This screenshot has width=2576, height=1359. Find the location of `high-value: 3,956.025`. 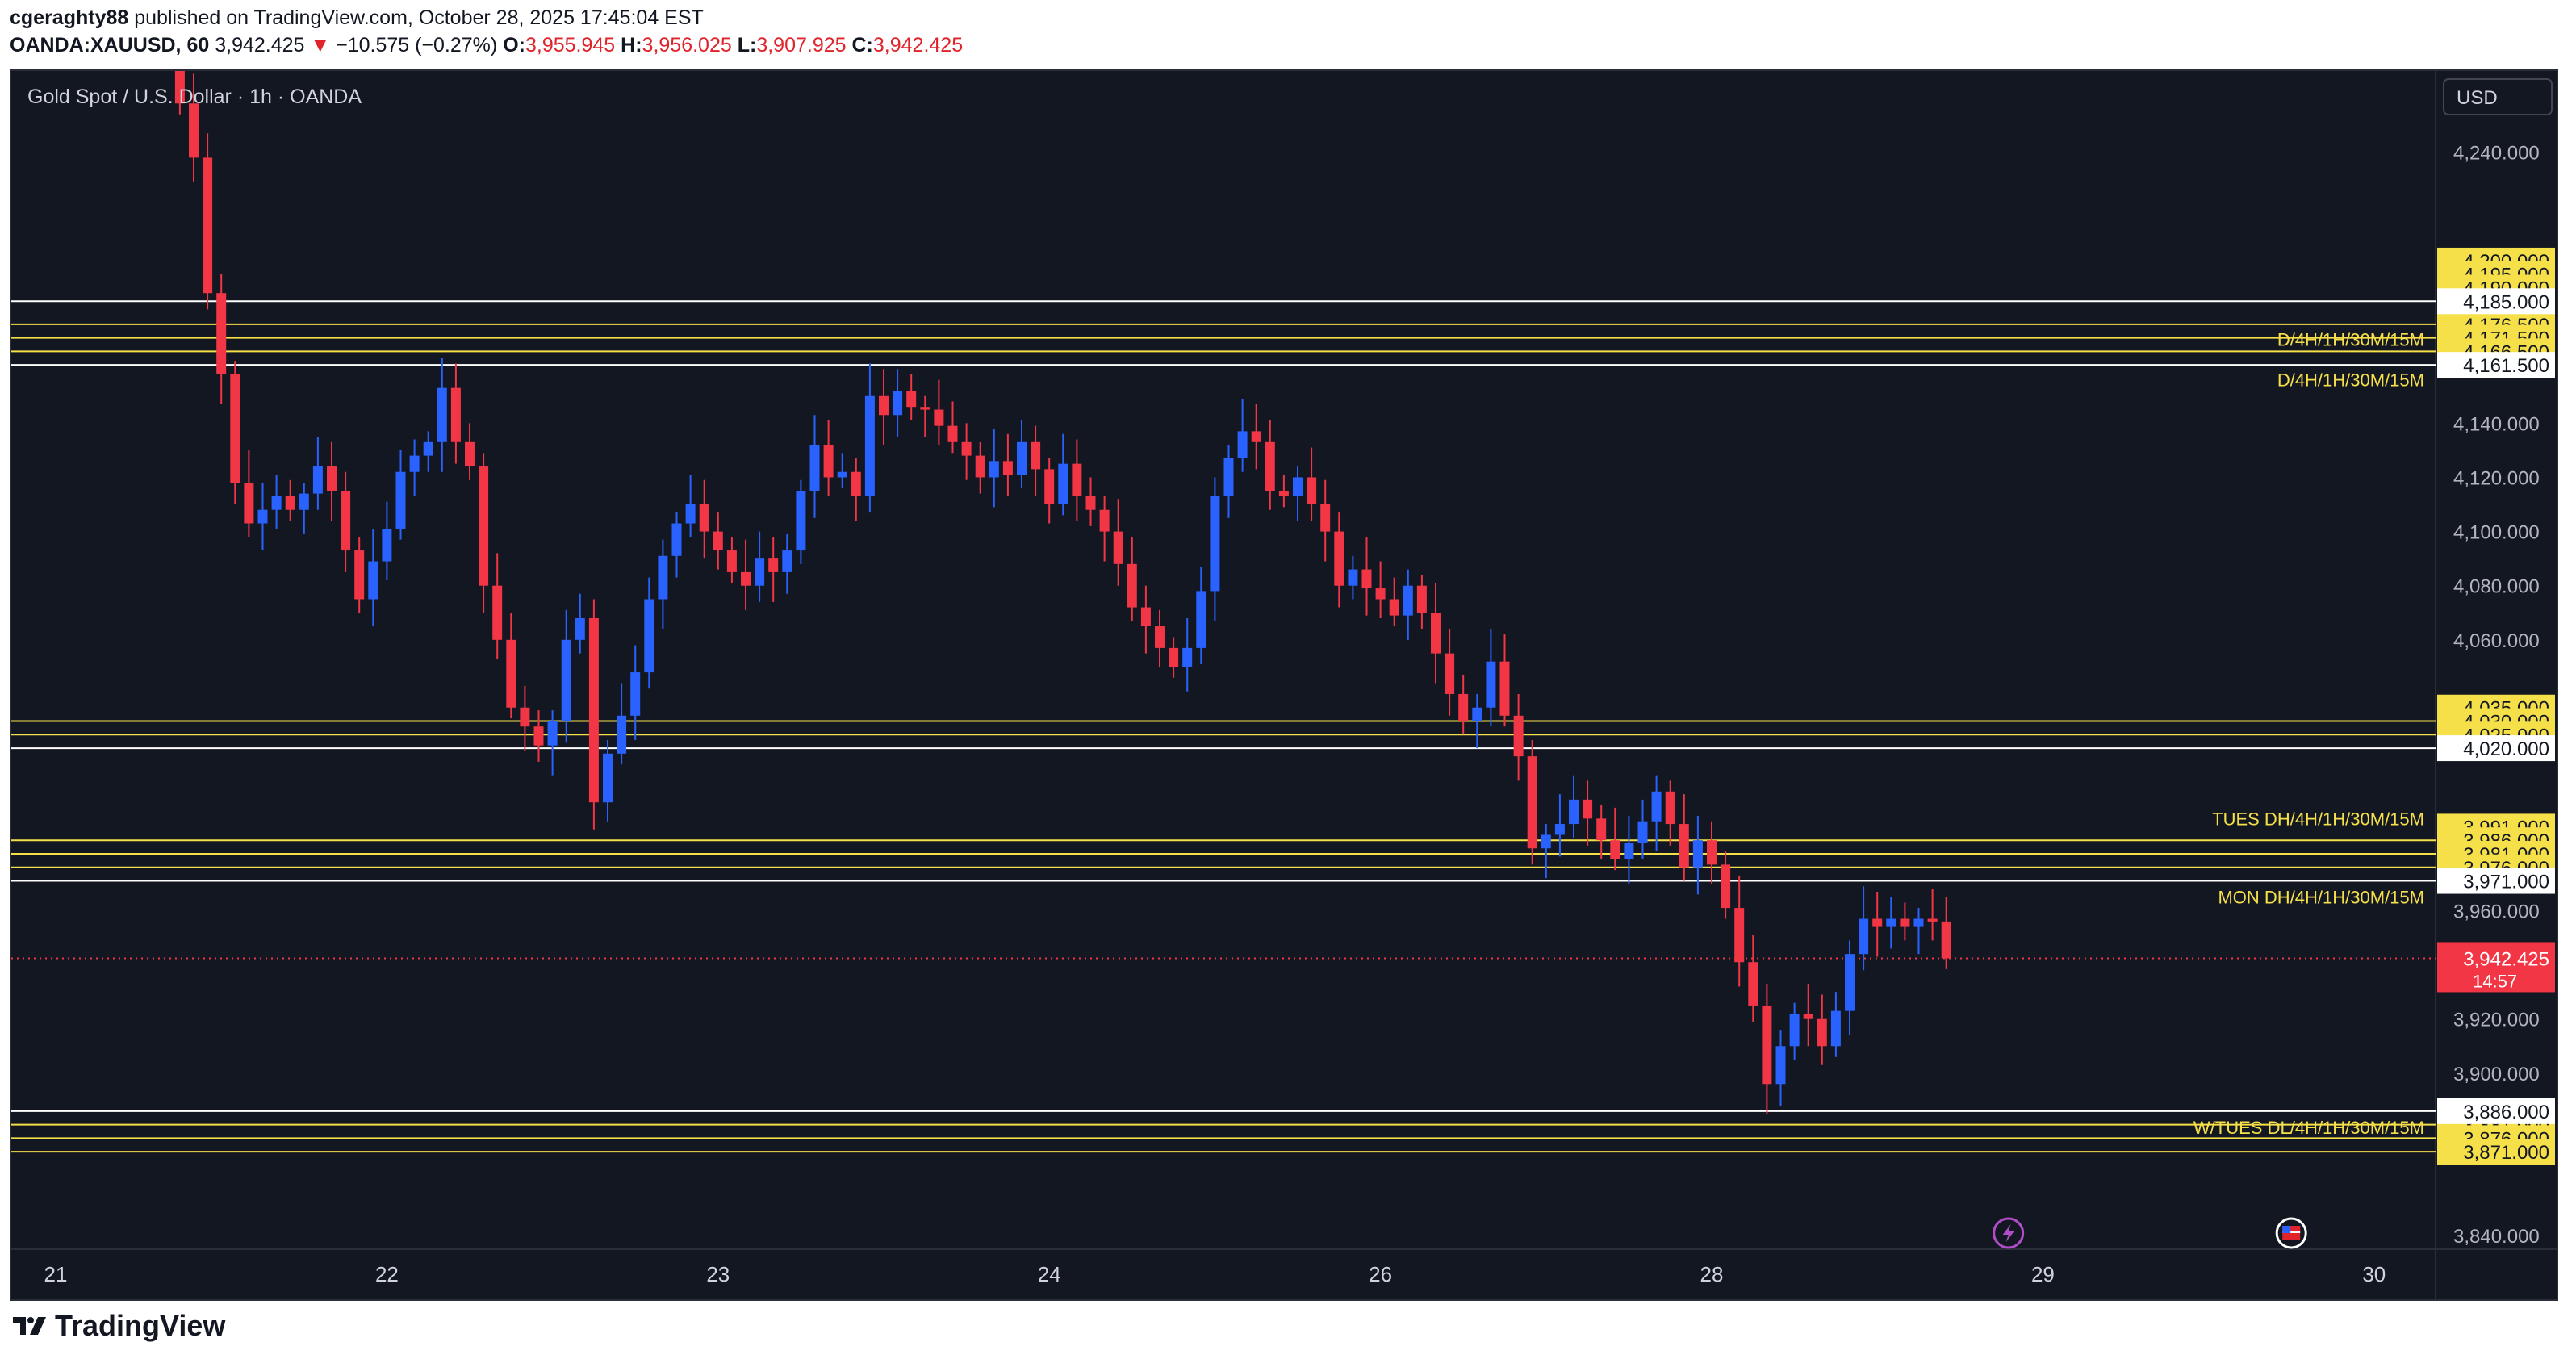

high-value: 3,956.025 is located at coordinates (687, 45).